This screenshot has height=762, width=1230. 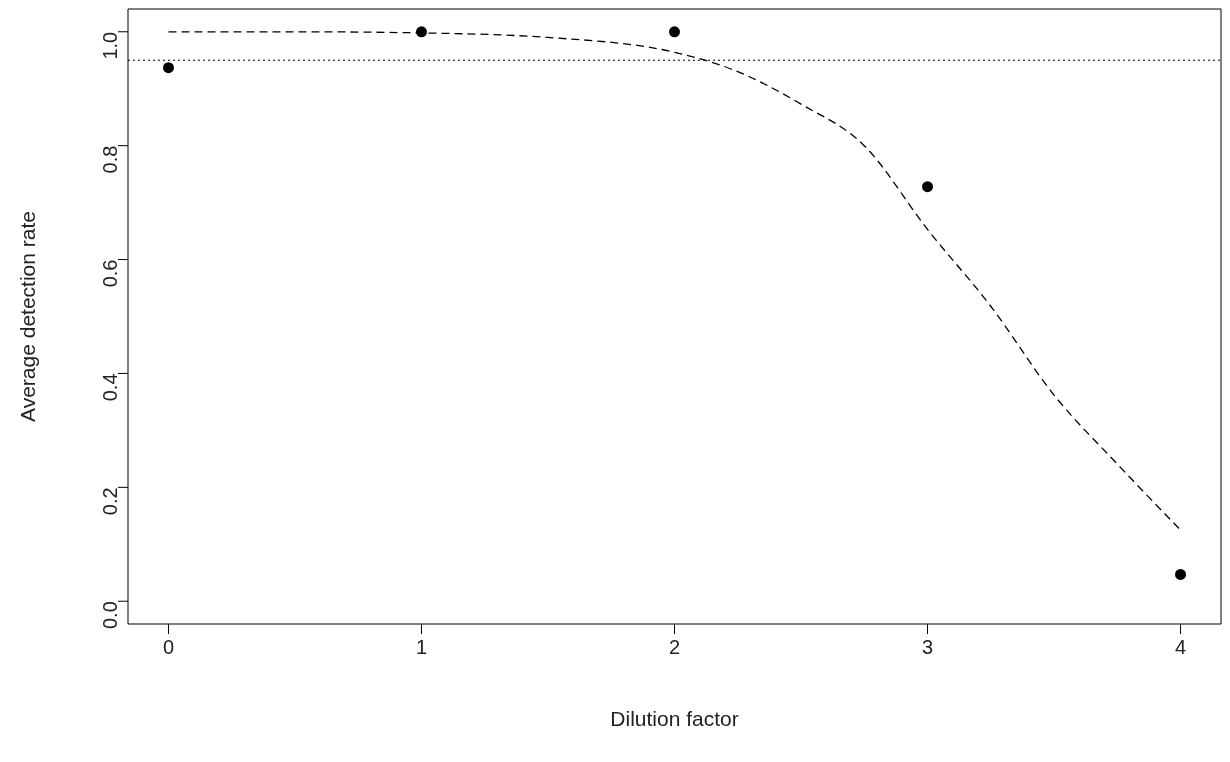 What do you see at coordinates (110, 273) in the screenshot?
I see `y-tick-label: 0.6` at bounding box center [110, 273].